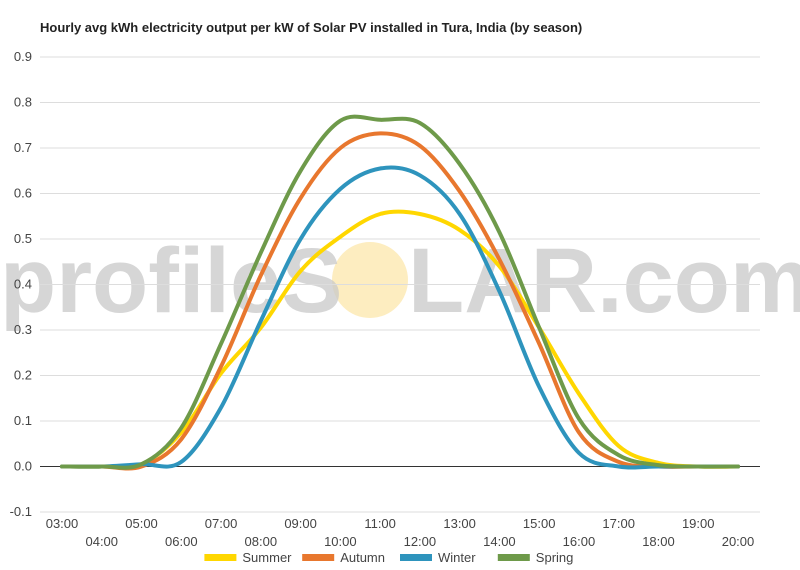  What do you see at coordinates (23, 102) in the screenshot?
I see `y-tick-label: 0.8` at bounding box center [23, 102].